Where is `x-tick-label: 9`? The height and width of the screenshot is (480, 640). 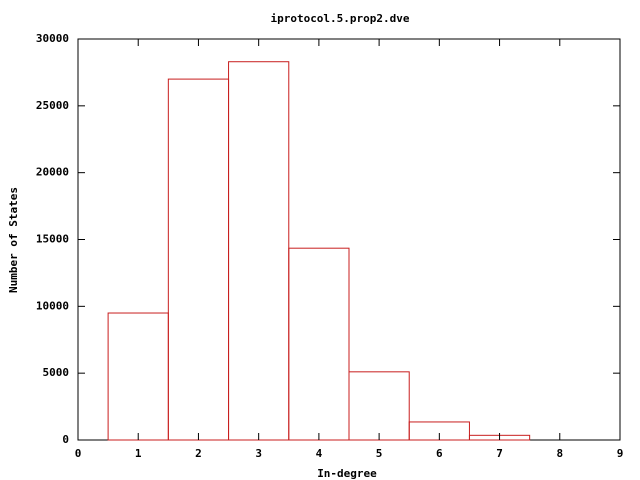 x-tick-label: 9 is located at coordinates (620, 453).